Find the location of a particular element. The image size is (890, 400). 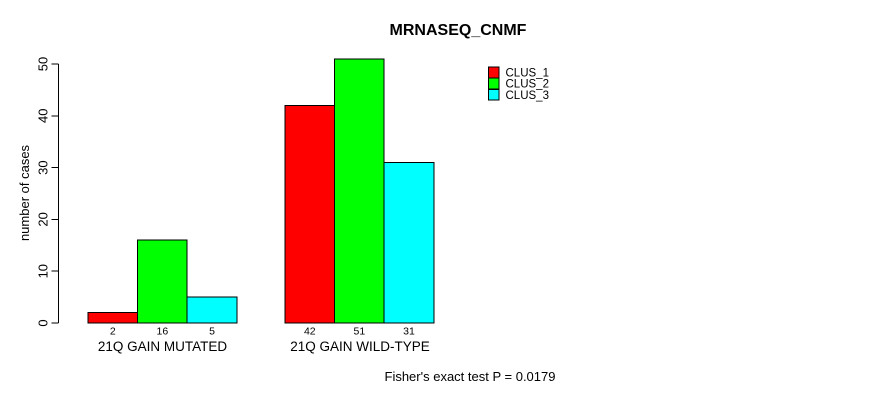

bar-value-label: 16 is located at coordinates (163, 332).